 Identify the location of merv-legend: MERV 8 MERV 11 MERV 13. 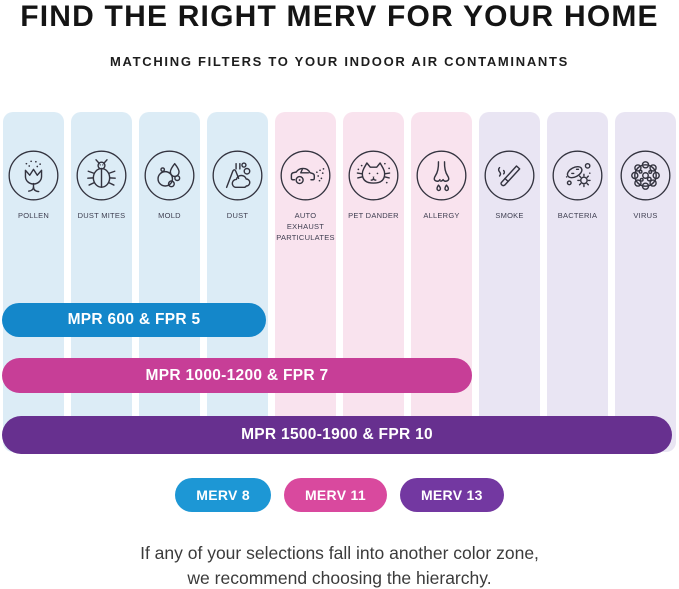
(339, 495).